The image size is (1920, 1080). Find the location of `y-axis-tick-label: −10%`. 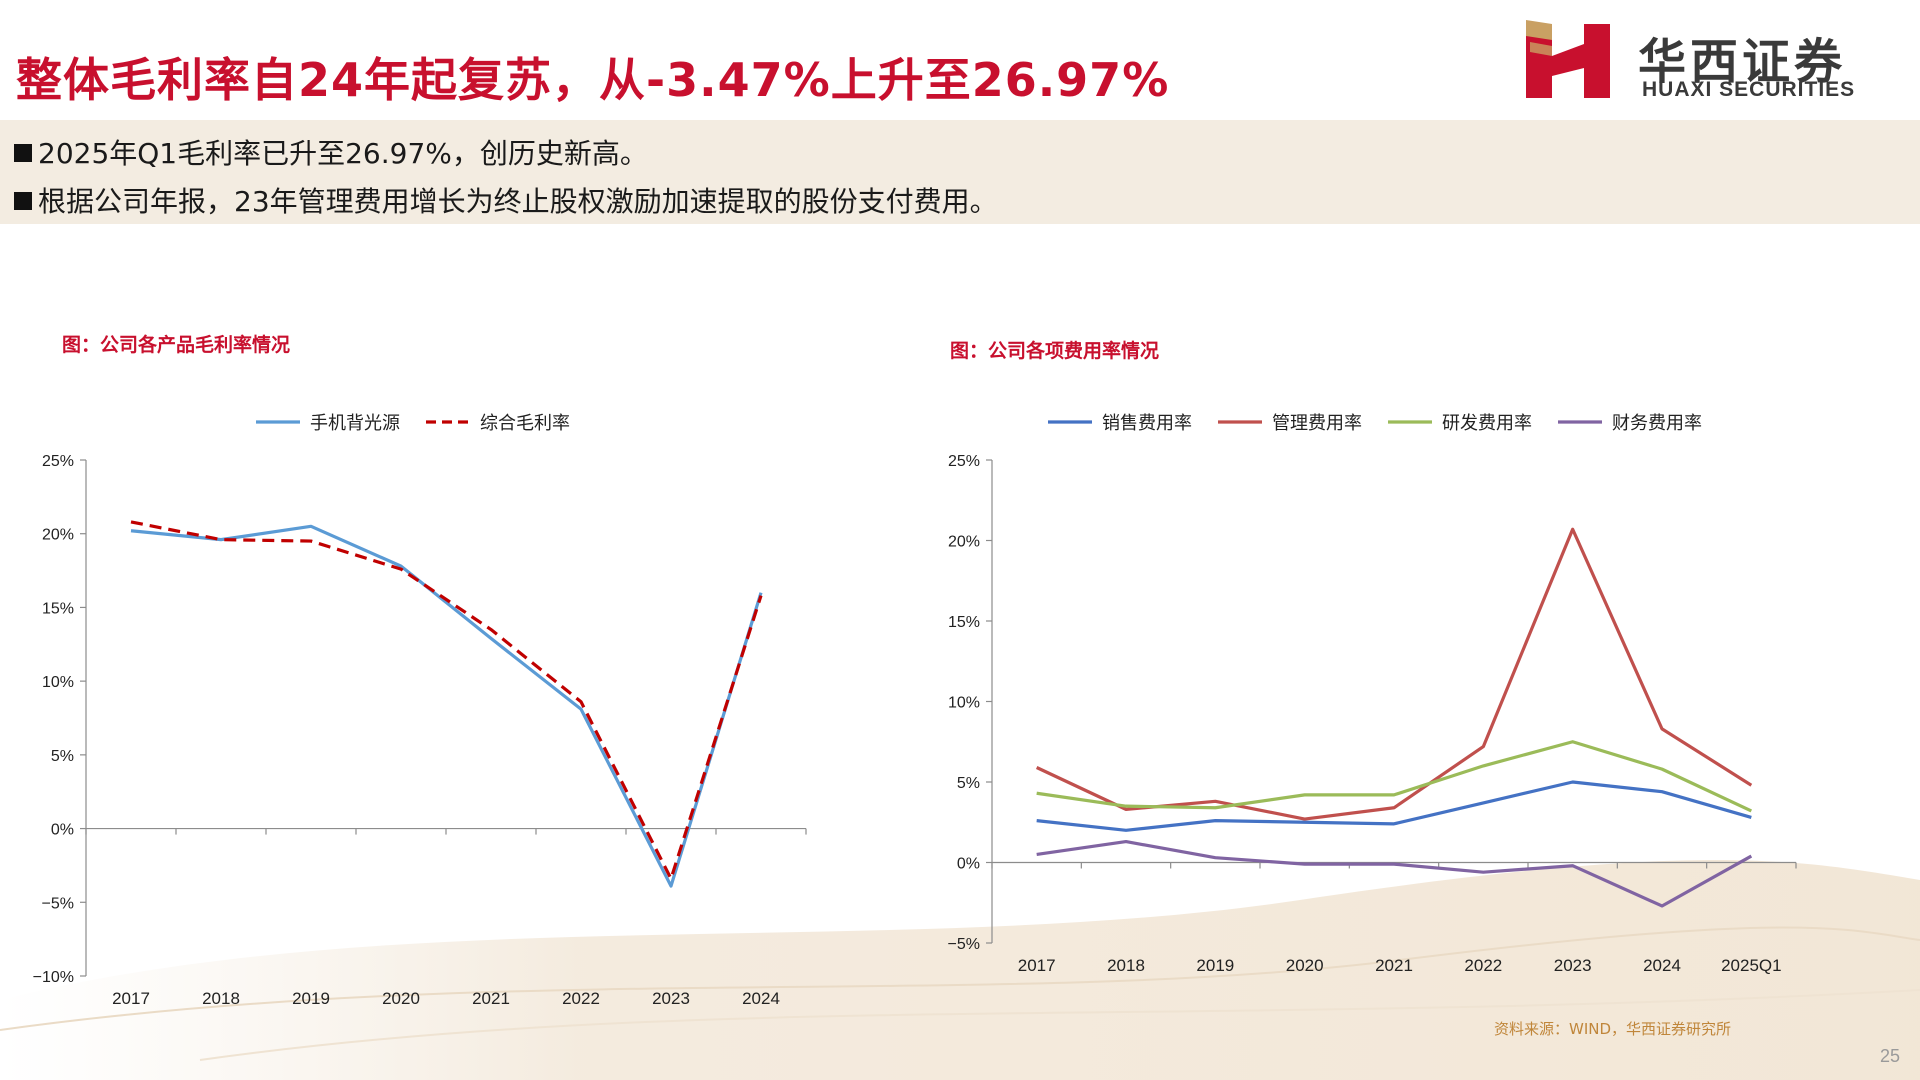

y-axis-tick-label: −10% is located at coordinates (53, 977).